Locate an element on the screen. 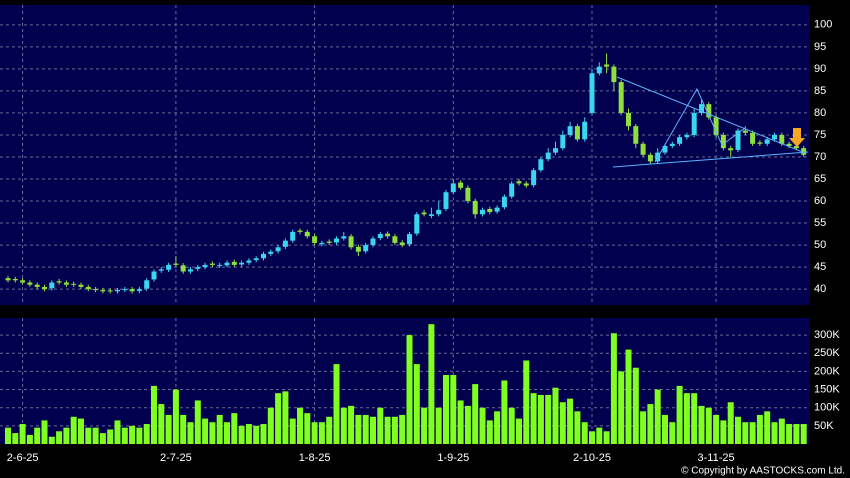 The image size is (850, 478). x-tick-label: 2-7-25 is located at coordinates (176, 458).